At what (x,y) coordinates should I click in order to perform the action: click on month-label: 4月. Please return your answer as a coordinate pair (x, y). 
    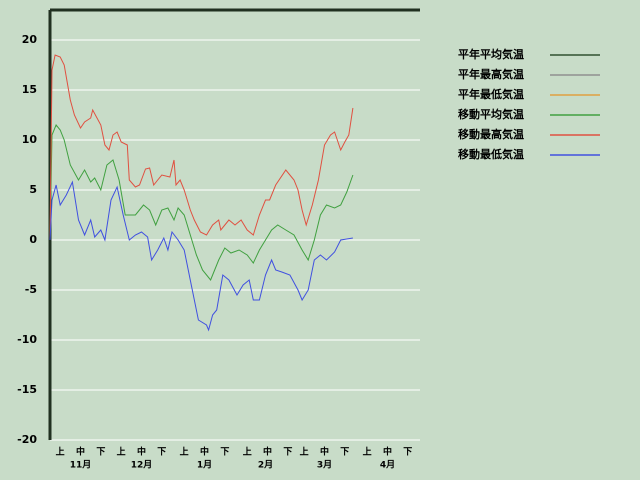
    Looking at the image, I should click on (387, 465).